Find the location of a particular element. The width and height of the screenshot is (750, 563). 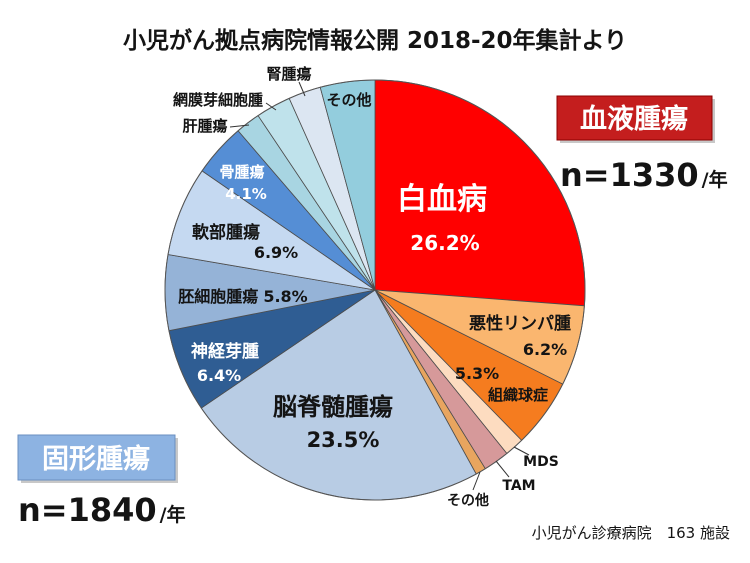

blood-tumor-count-unit: /年 is located at coordinates (715, 179).